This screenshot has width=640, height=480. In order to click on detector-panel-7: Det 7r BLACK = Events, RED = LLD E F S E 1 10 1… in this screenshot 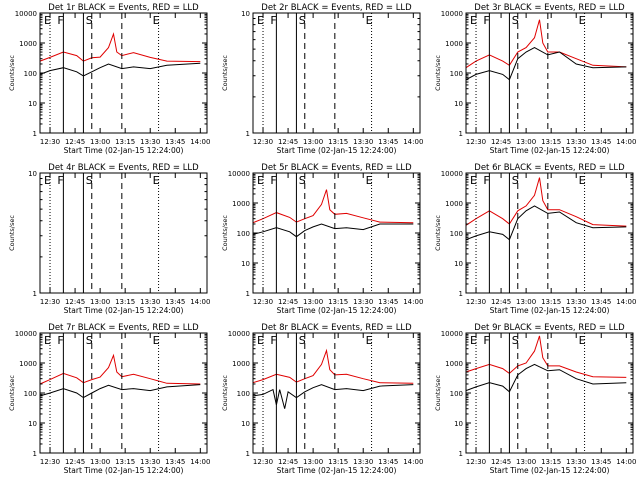, I will do `click(106, 400)`.